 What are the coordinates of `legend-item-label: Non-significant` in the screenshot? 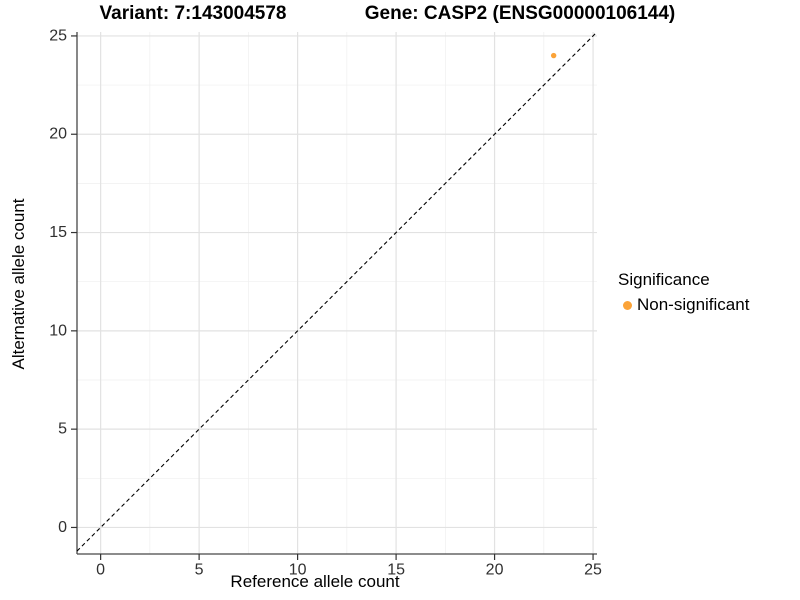 It's located at (693, 304).